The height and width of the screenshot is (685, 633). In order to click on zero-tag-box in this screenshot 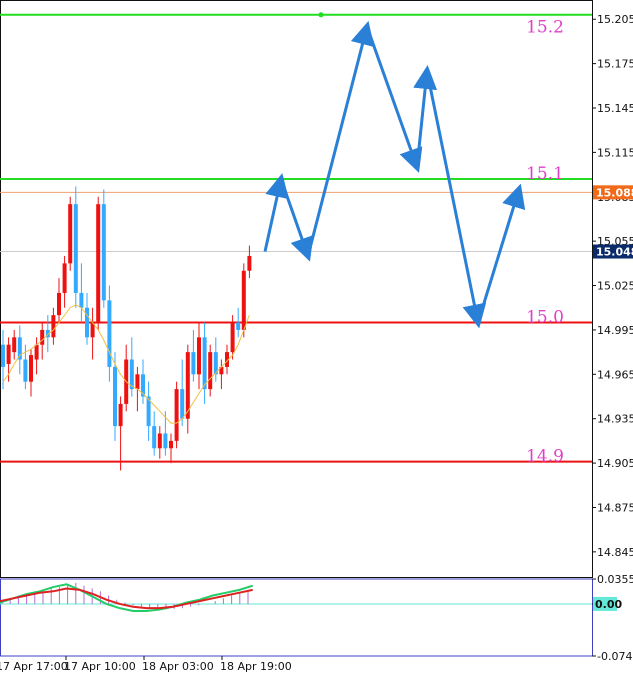, I will do `click(605, 603)`.